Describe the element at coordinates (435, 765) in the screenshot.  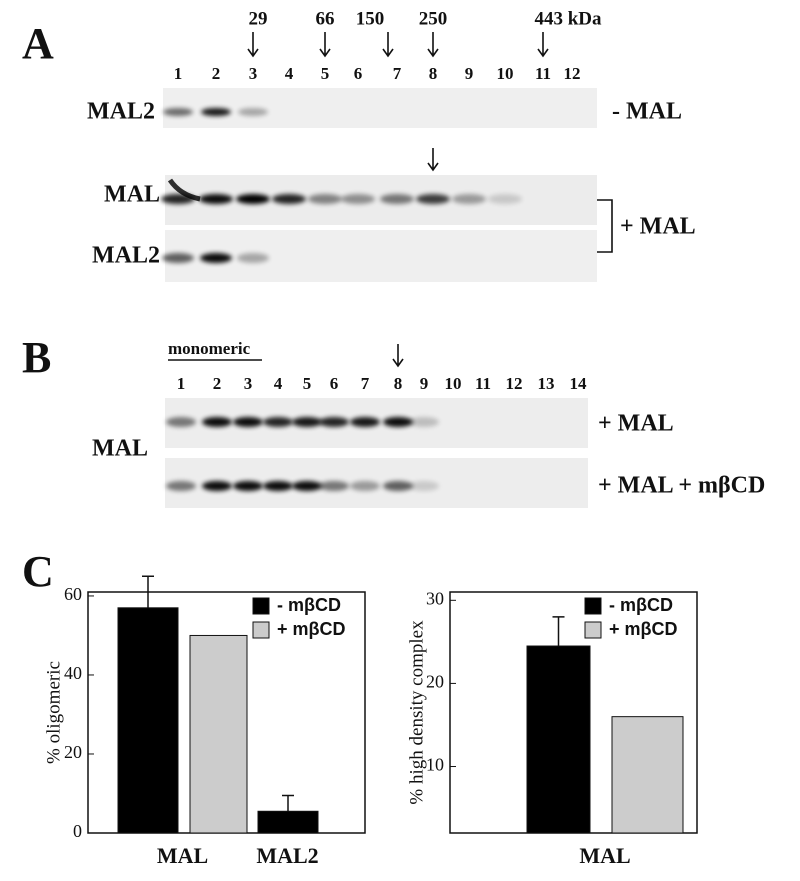
I see `y-tick-label: 10` at that location.